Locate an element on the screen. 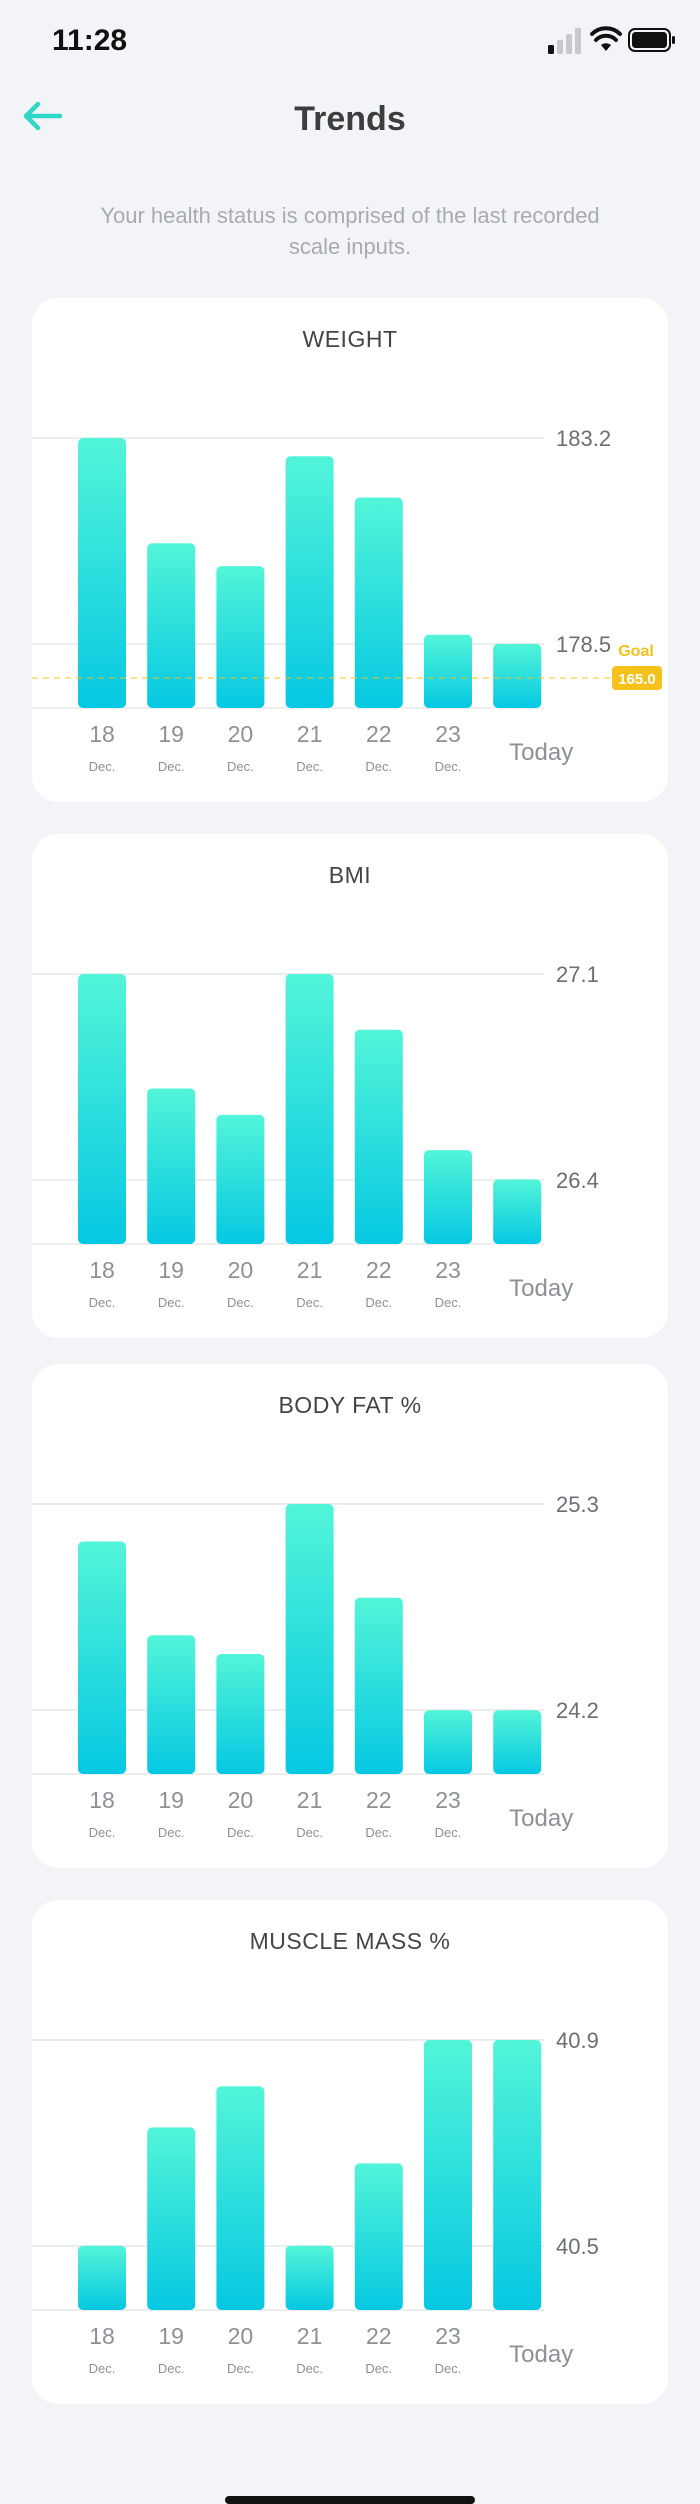 This screenshot has height=2504, width=700. status-bar: 11:28 is located at coordinates (350, 42).